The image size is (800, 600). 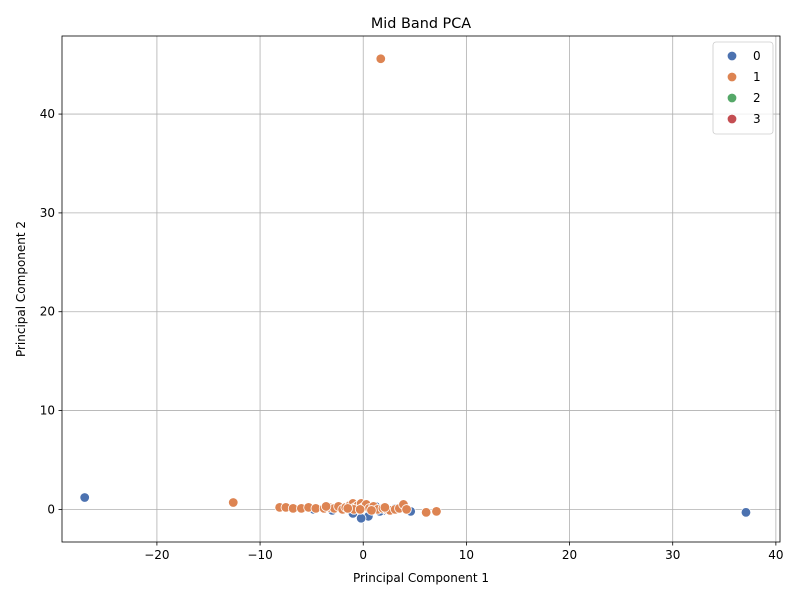 What do you see at coordinates (259, 555) in the screenshot?
I see `x-tick-label: −10` at bounding box center [259, 555].